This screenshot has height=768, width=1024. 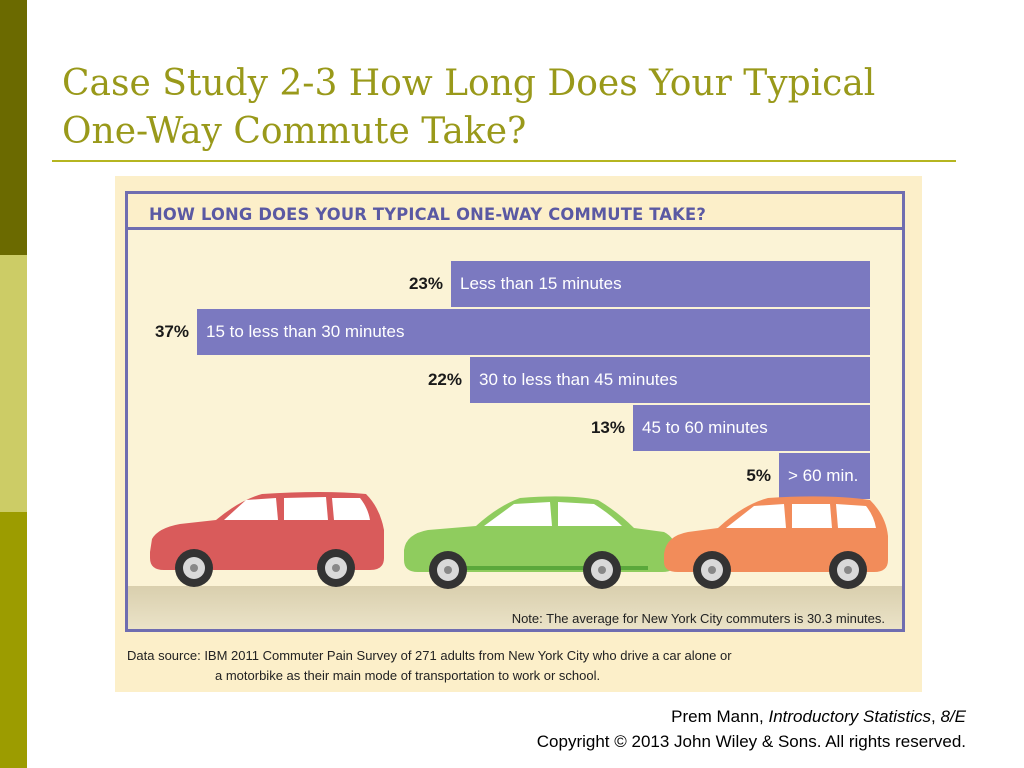 I want to click on bar-label-1: Less than 15 minutes, so click(x=541, y=283).